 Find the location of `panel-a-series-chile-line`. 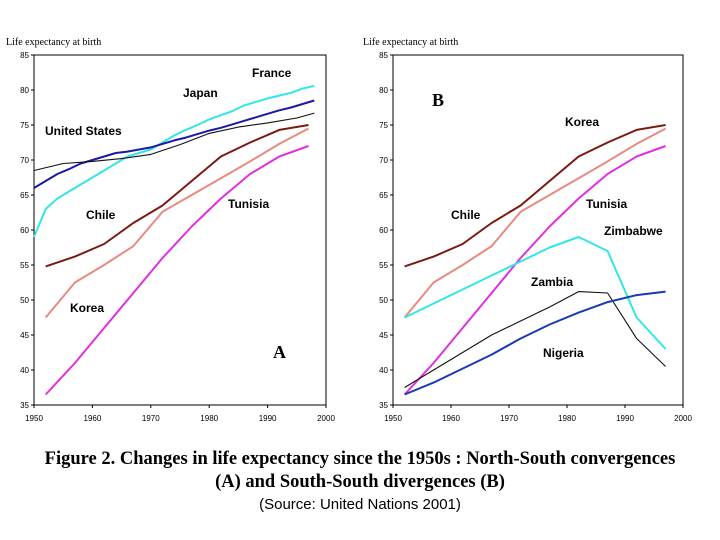

panel-a-series-chile-line is located at coordinates (177, 196).